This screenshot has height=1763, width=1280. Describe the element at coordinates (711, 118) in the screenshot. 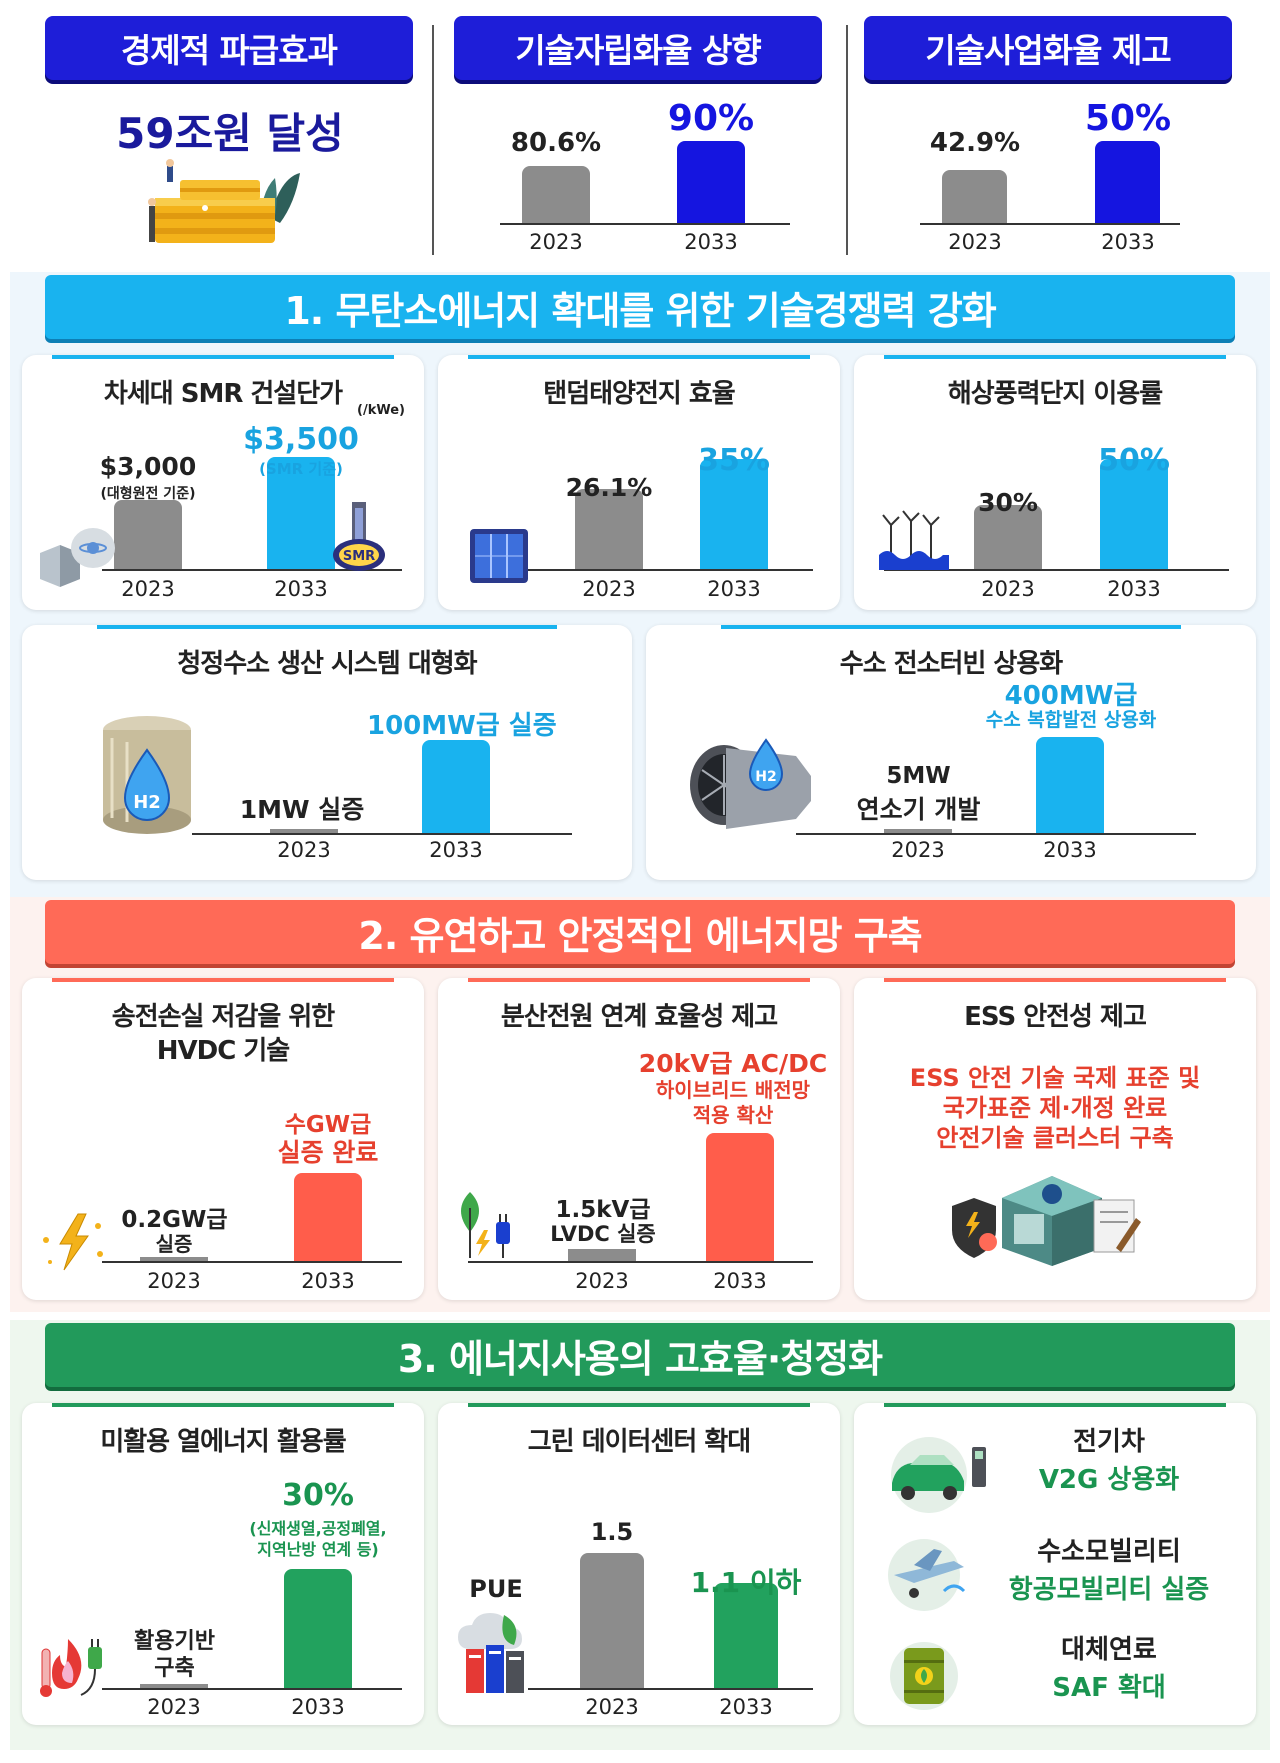

I see `value-label-2033: 90%` at that location.